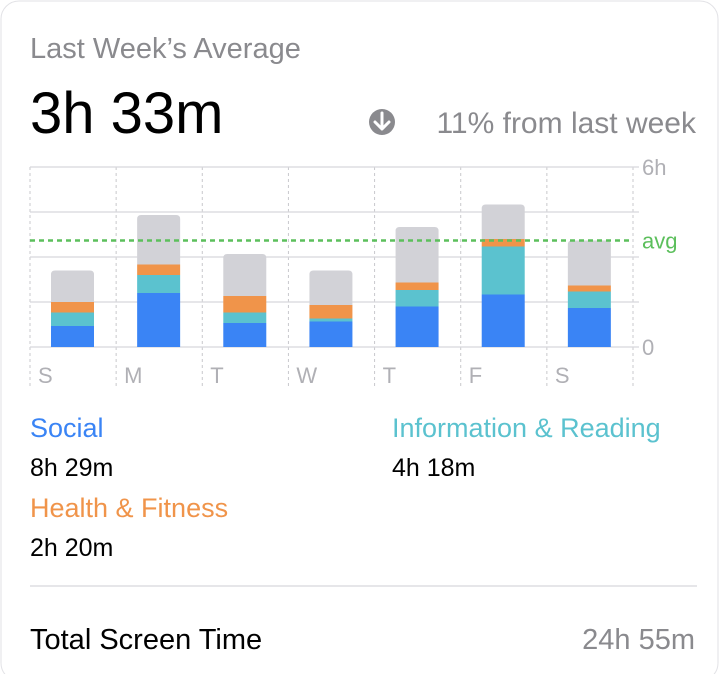 The height and width of the screenshot is (679, 719). I want to click on y-tick-label: 6h, so click(654, 167).